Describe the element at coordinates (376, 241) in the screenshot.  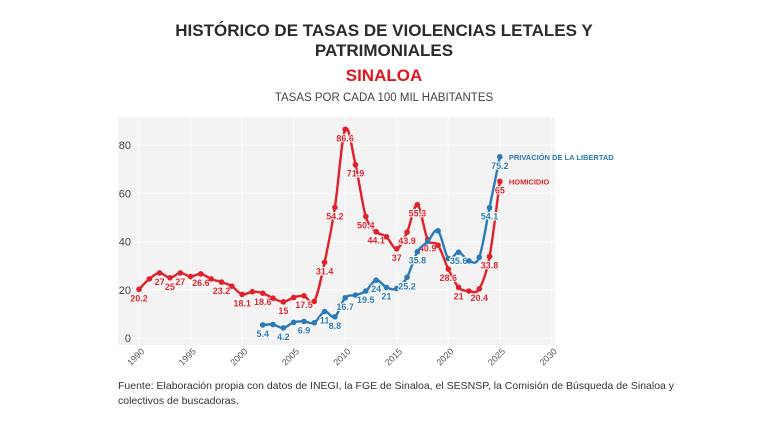
I see `data-label: 44.1` at that location.